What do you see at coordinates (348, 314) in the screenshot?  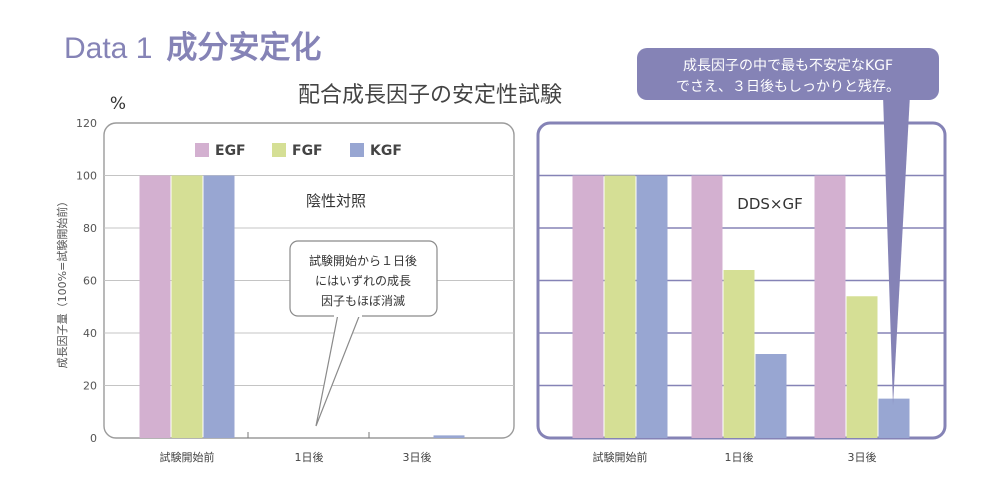 I see `left-callout-join` at bounding box center [348, 314].